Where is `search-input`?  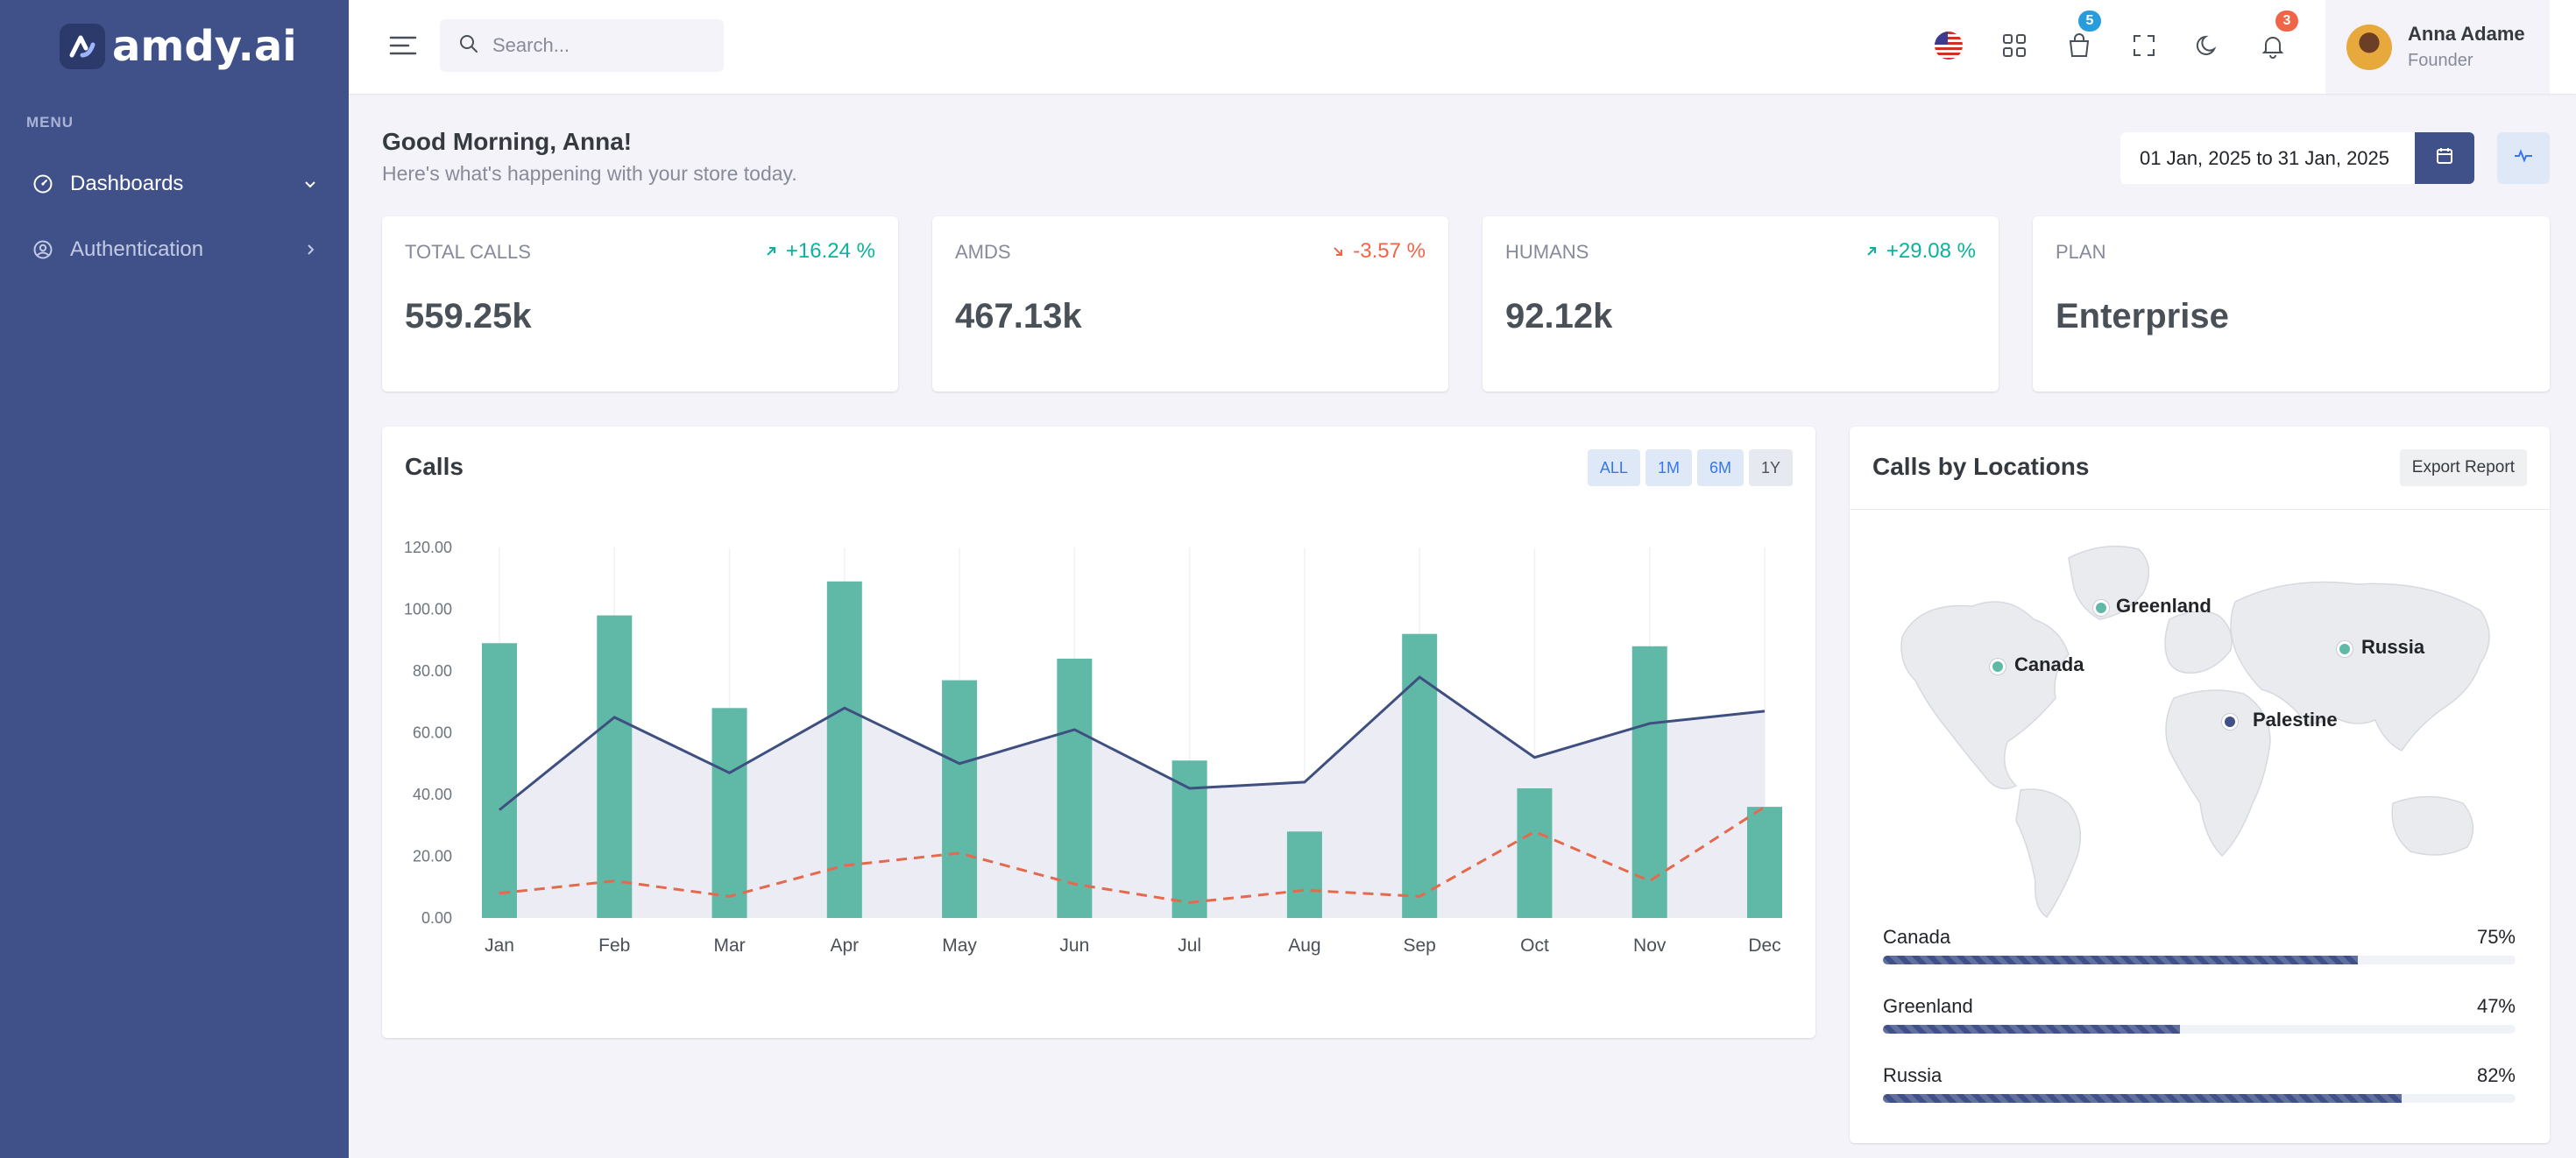
search-input is located at coordinates (606, 45).